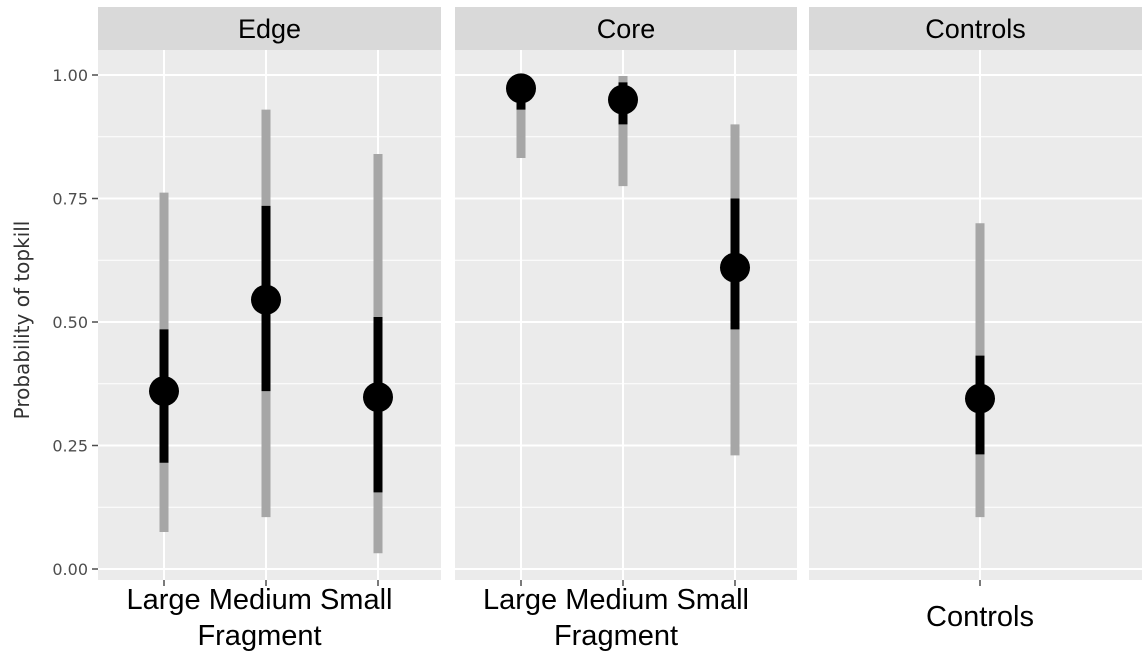 The width and height of the screenshot is (1142, 659). What do you see at coordinates (70, 446) in the screenshot?
I see `y-tick-label: 0.25` at bounding box center [70, 446].